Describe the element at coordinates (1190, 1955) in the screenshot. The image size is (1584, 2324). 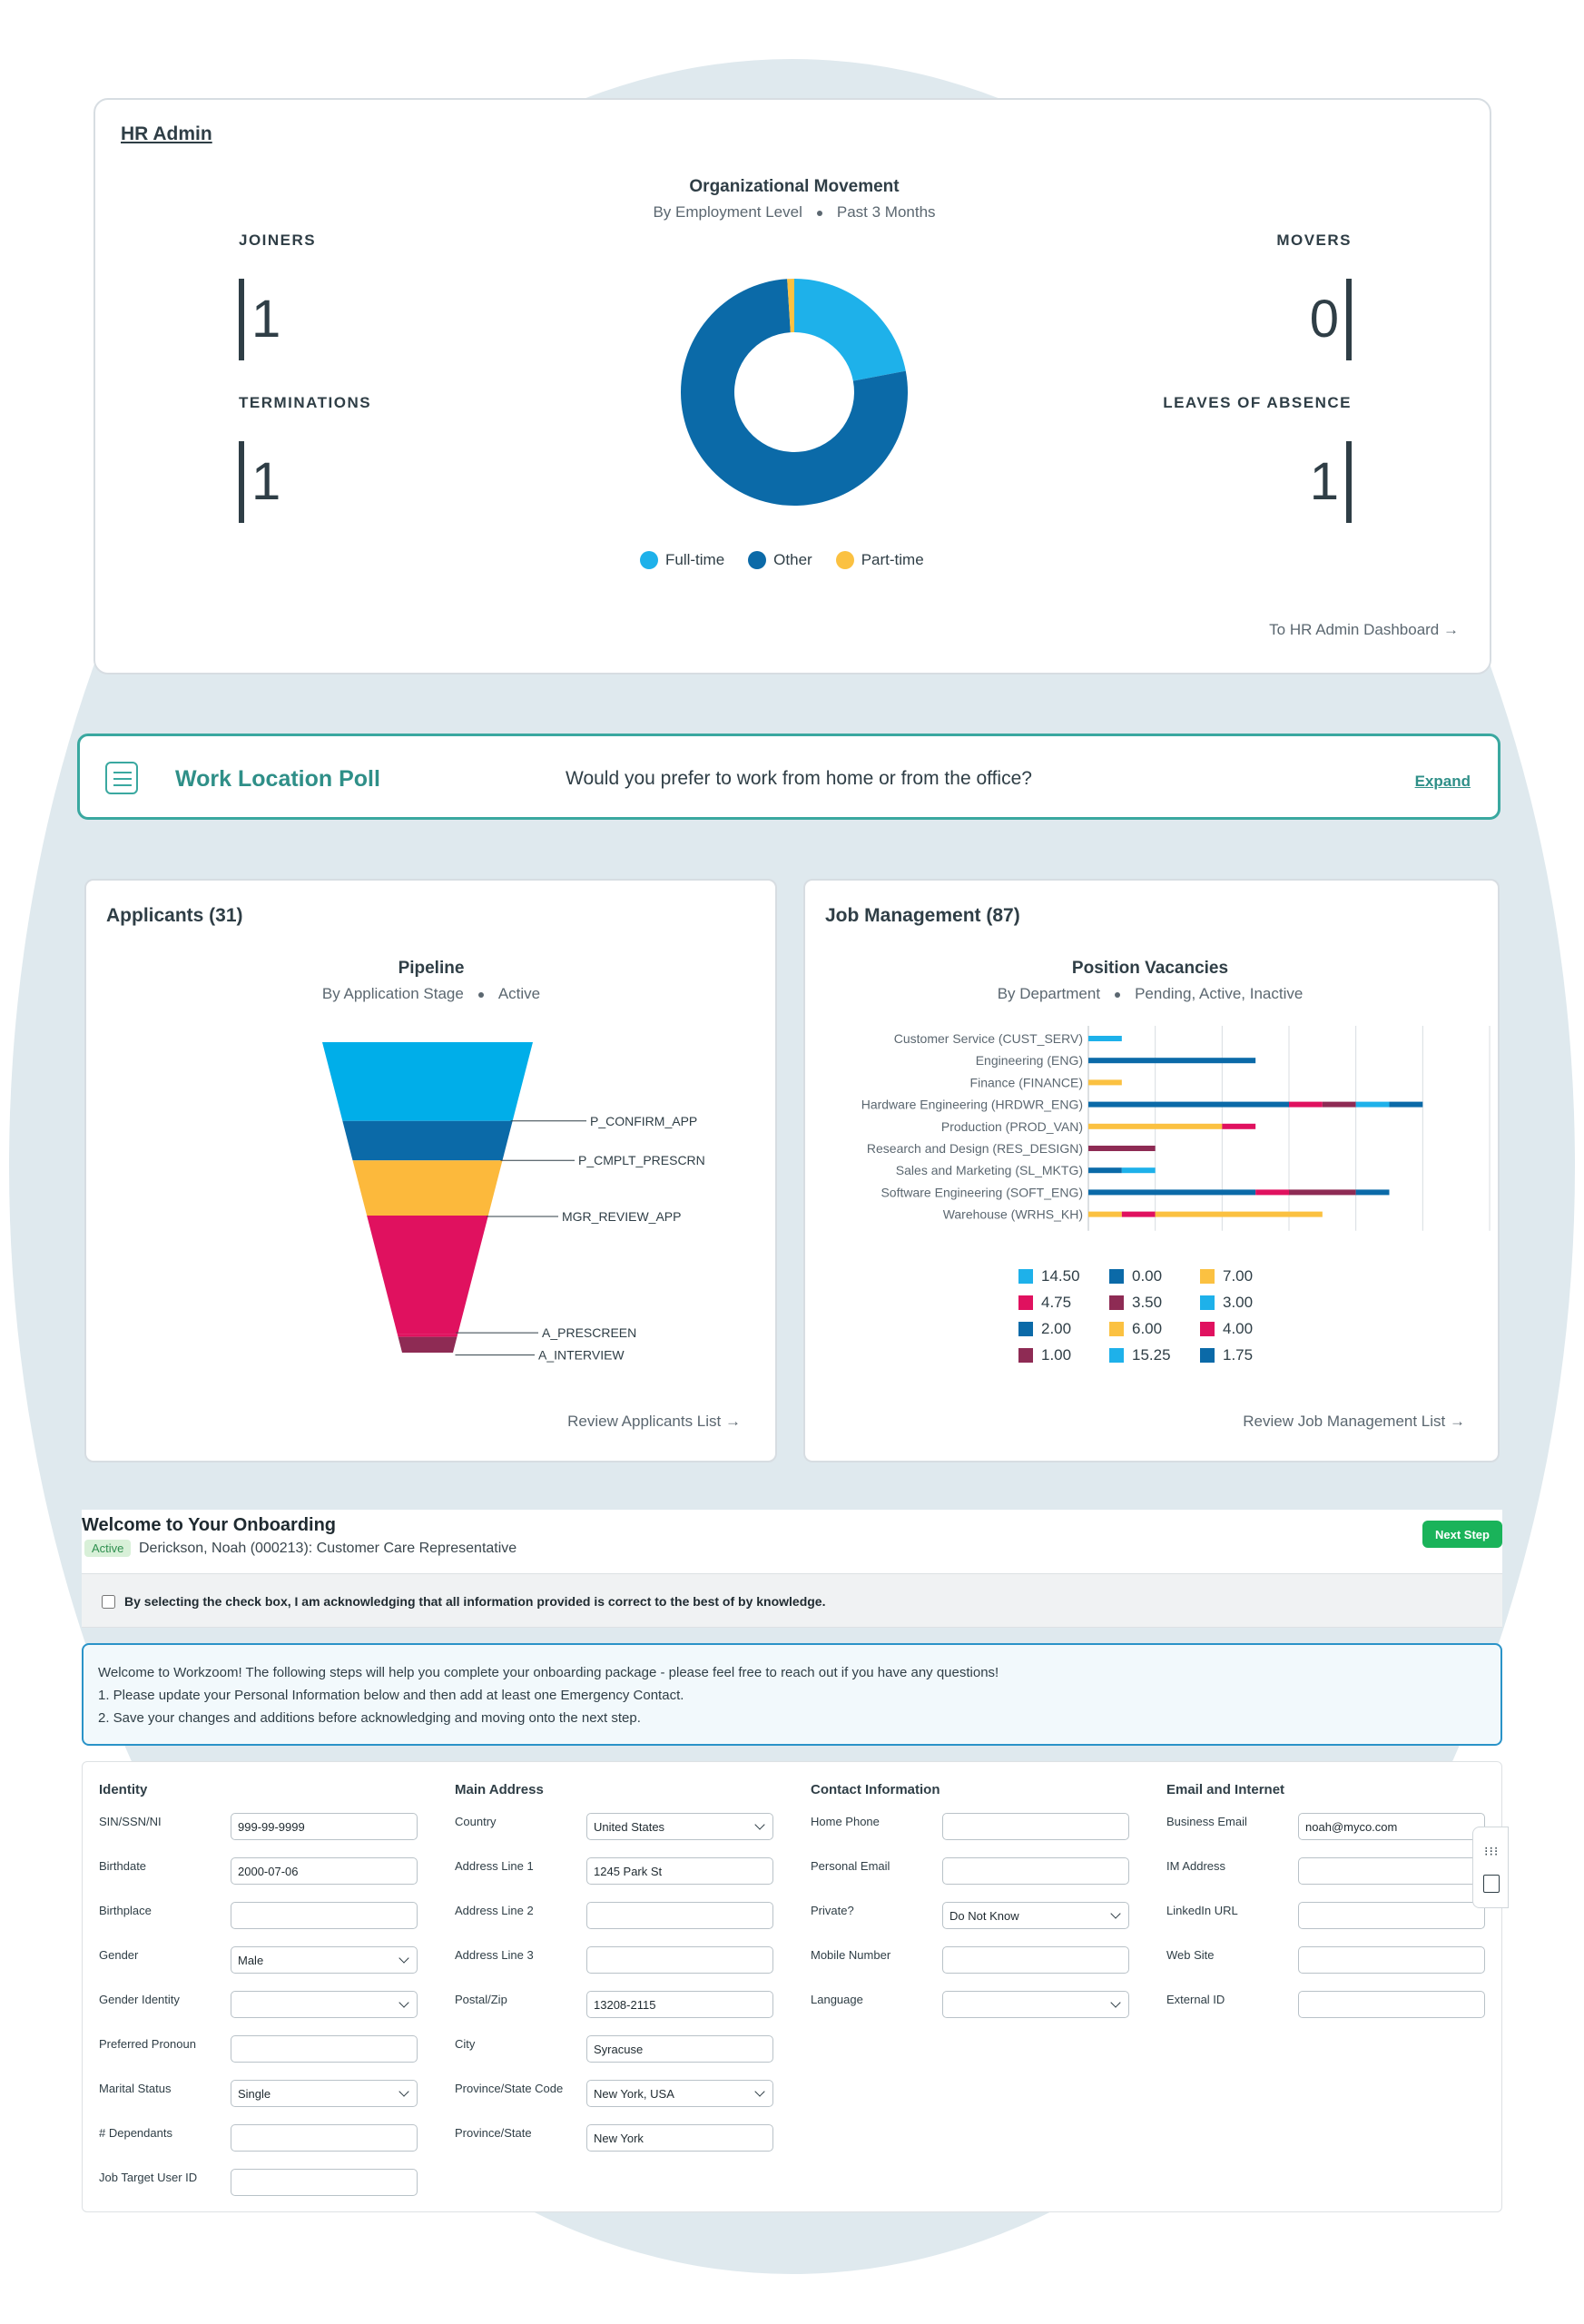
I see `field-label: Web Site` at that location.